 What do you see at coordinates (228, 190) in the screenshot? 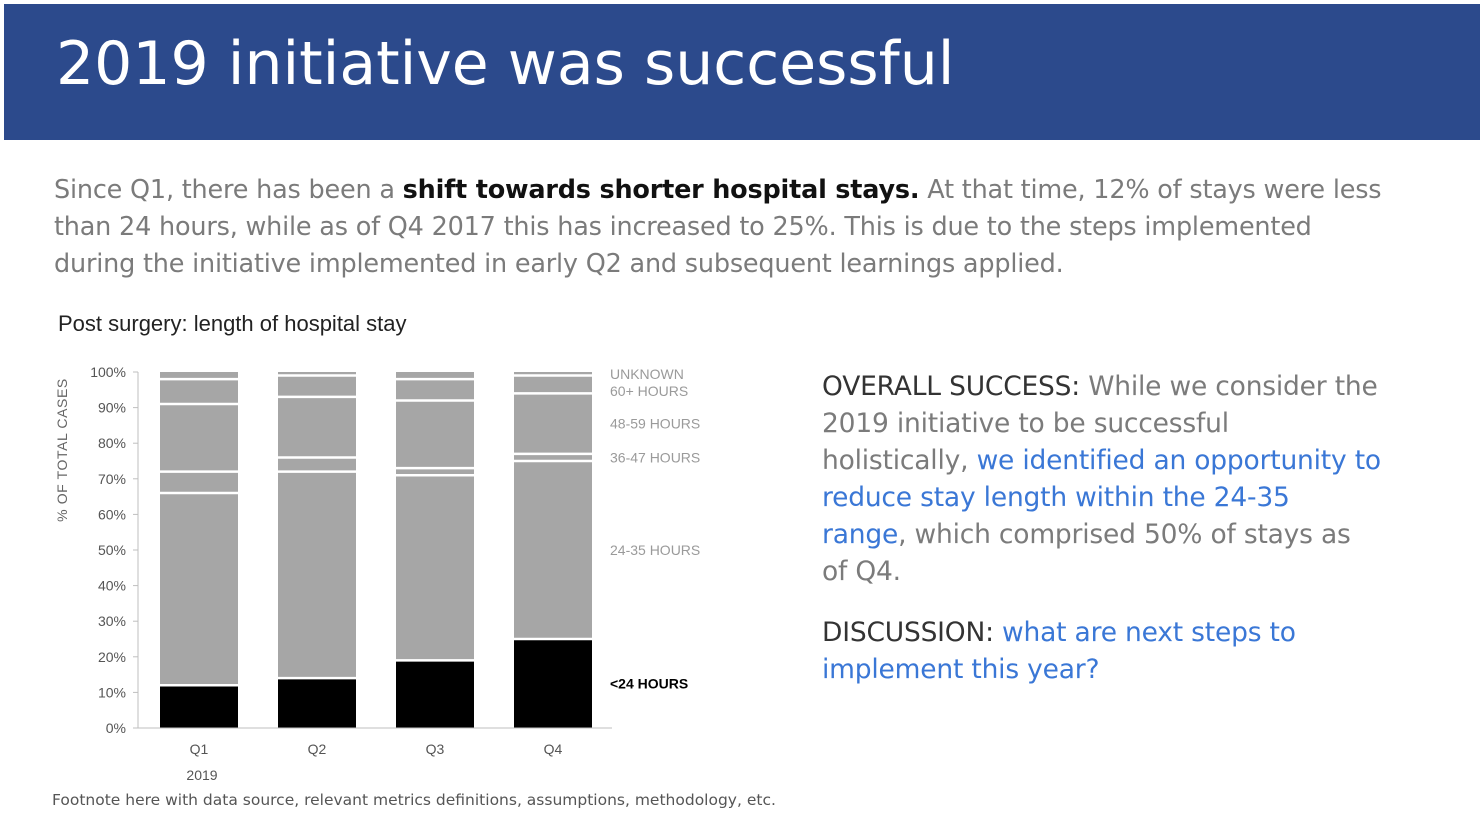
I see `intro-text-start: Since Q1, there has been a` at bounding box center [228, 190].